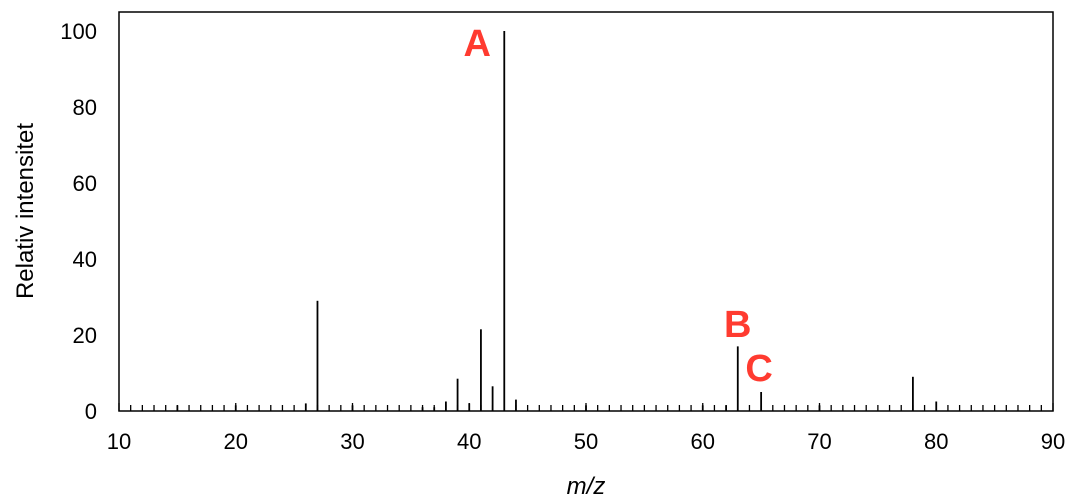  What do you see at coordinates (703, 441) in the screenshot?
I see `x-tick-label: 60` at bounding box center [703, 441].